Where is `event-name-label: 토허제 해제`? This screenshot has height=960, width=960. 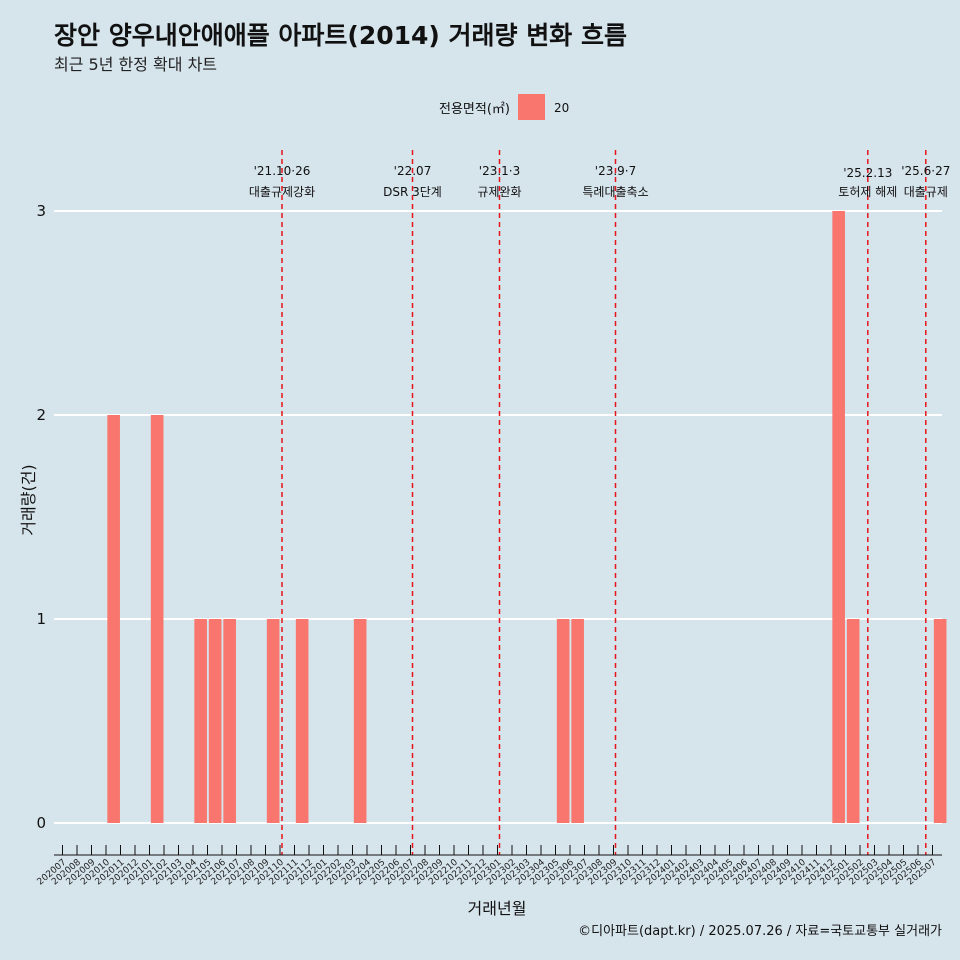
event-name-label: 토허제 해제 is located at coordinates (867, 192).